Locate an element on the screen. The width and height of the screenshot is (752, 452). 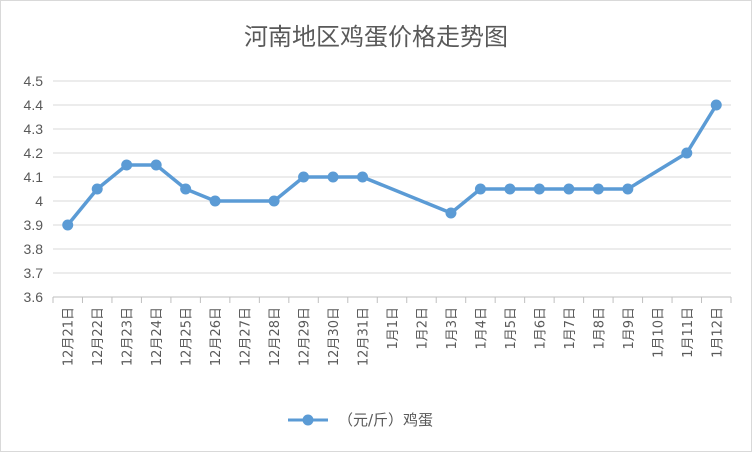
x-tick-label: 1月10日 is located at coordinates (658, 332).